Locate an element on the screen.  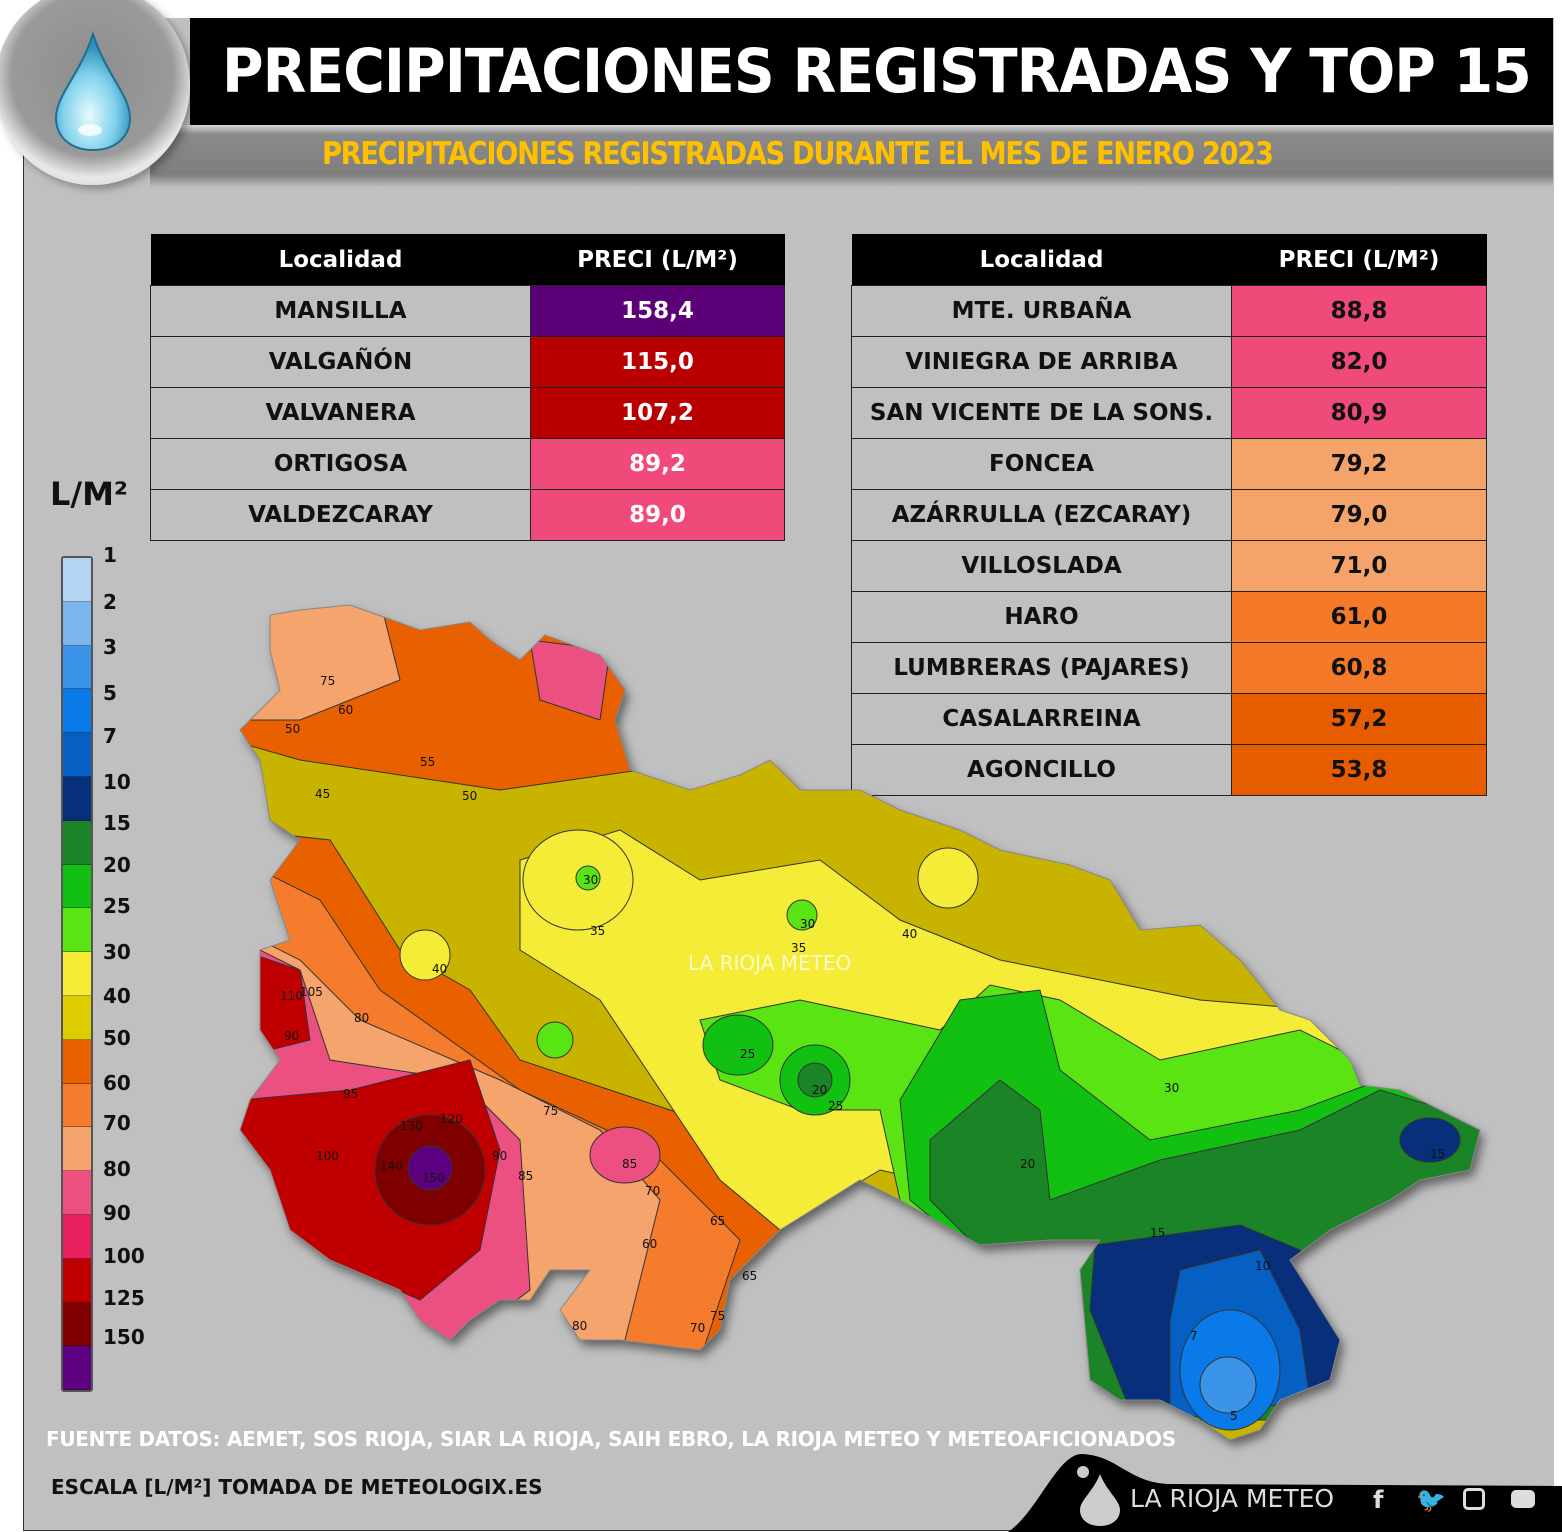
table-row: AGONCILLO 53,8 is located at coordinates (1169, 770).